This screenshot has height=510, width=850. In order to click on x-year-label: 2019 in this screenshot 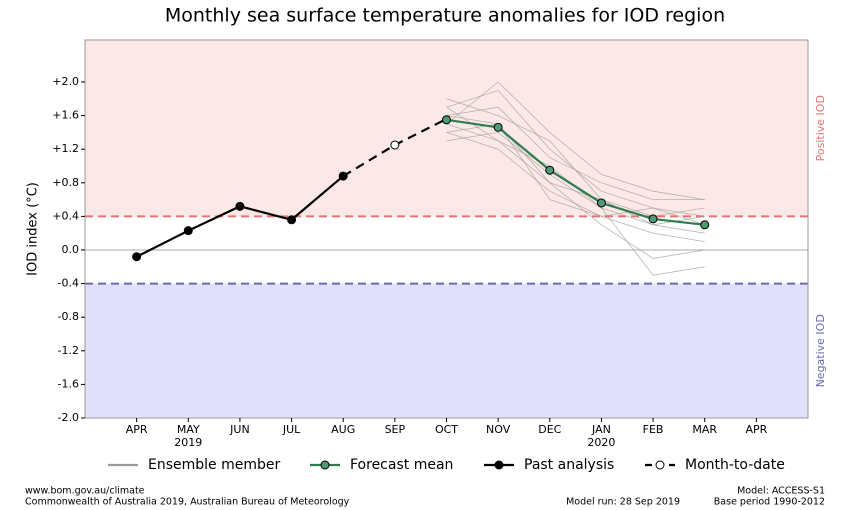, I will do `click(188, 442)`.